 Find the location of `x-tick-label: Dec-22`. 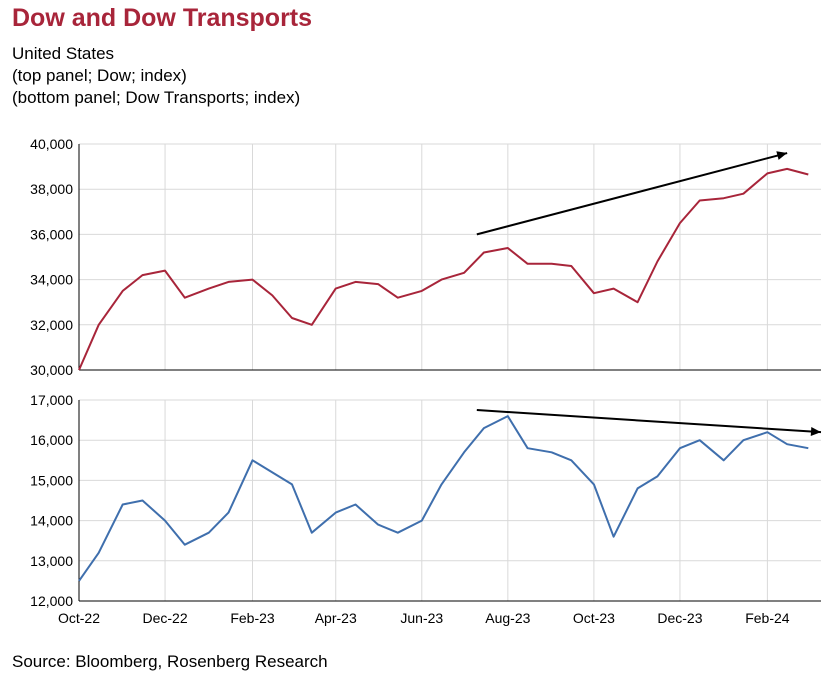

x-tick-label: Dec-22 is located at coordinates (164, 618).